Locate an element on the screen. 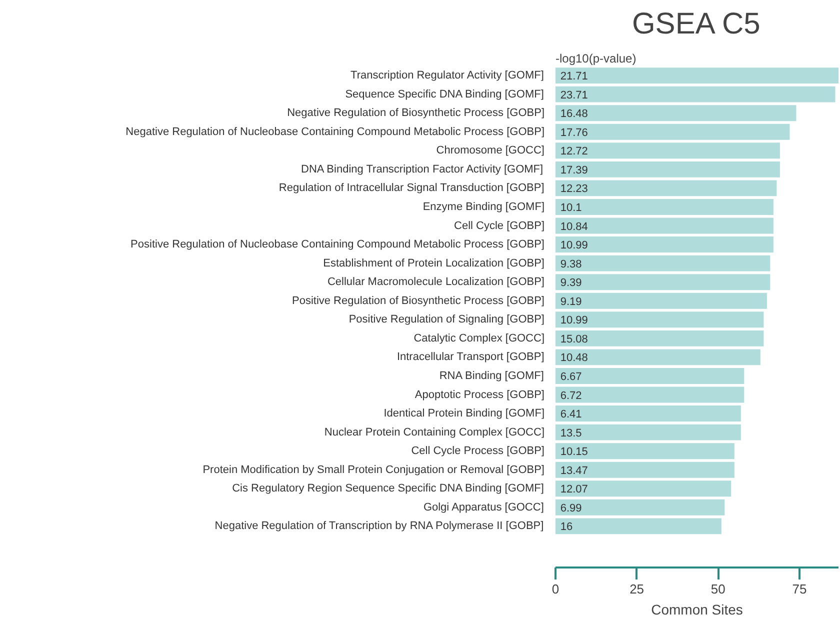 Image resolution: width=840 pixels, height=620 pixels. annotation: 12.23 is located at coordinates (574, 189).